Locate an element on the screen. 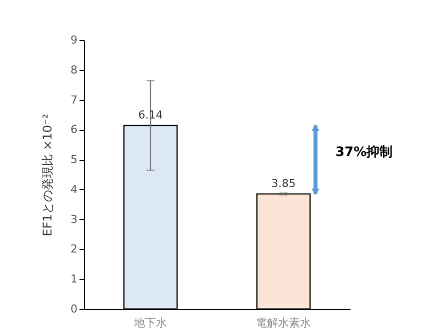 The width and height of the screenshot is (444, 336). y-tick-label: 5 is located at coordinates (74, 159).